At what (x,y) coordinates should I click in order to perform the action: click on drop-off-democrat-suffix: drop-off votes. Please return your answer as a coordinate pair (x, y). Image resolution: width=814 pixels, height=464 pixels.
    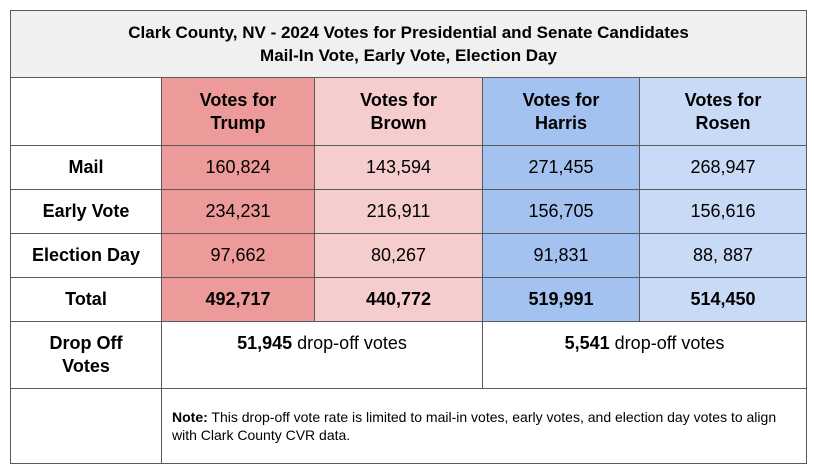
    Looking at the image, I should click on (667, 343).